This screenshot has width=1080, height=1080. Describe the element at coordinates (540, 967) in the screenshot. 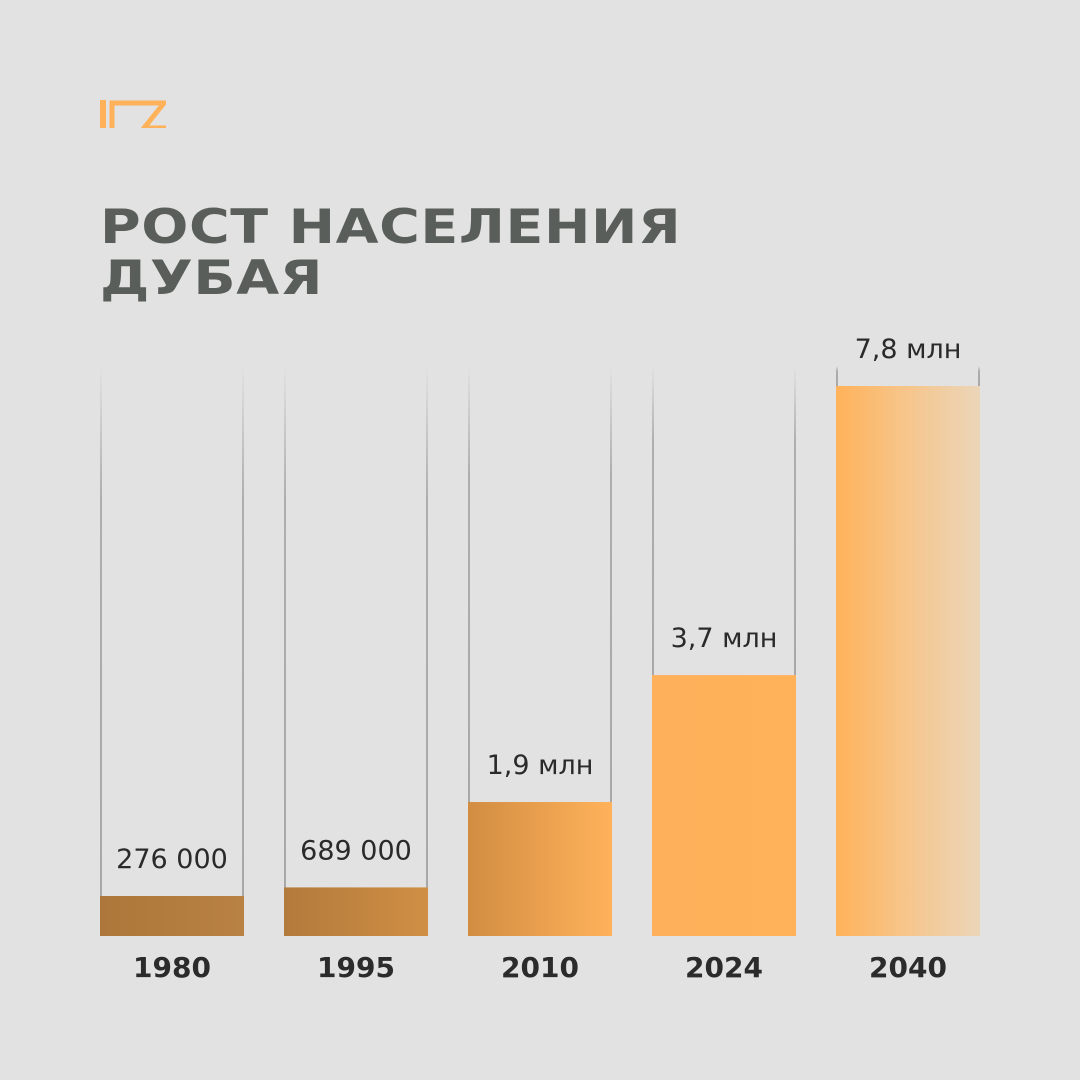

I see `x-tick-label-2010: 2010` at that location.